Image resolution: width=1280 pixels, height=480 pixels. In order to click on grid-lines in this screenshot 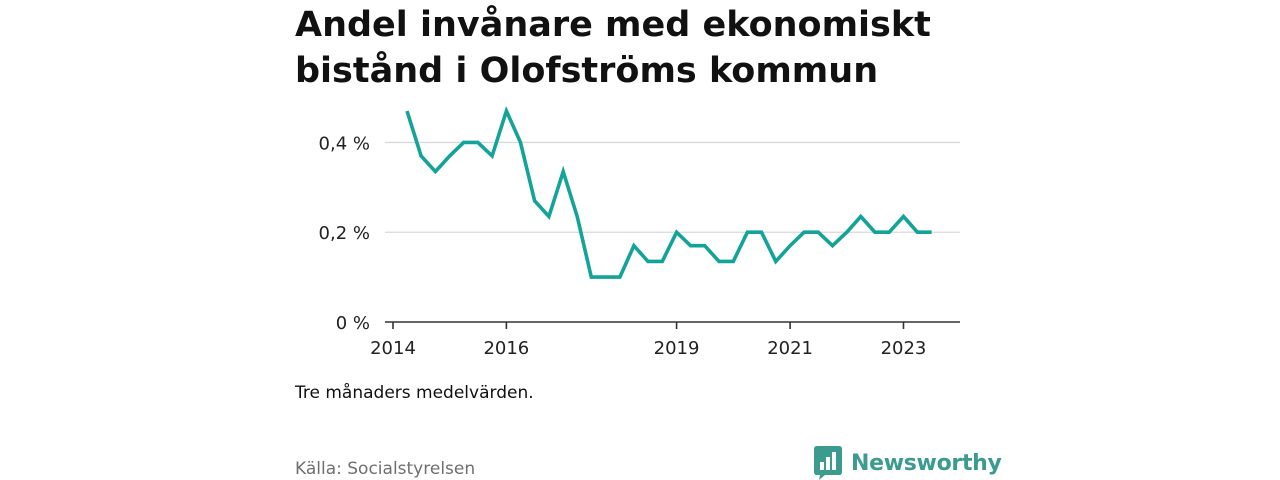, I will do `click(672, 187)`.